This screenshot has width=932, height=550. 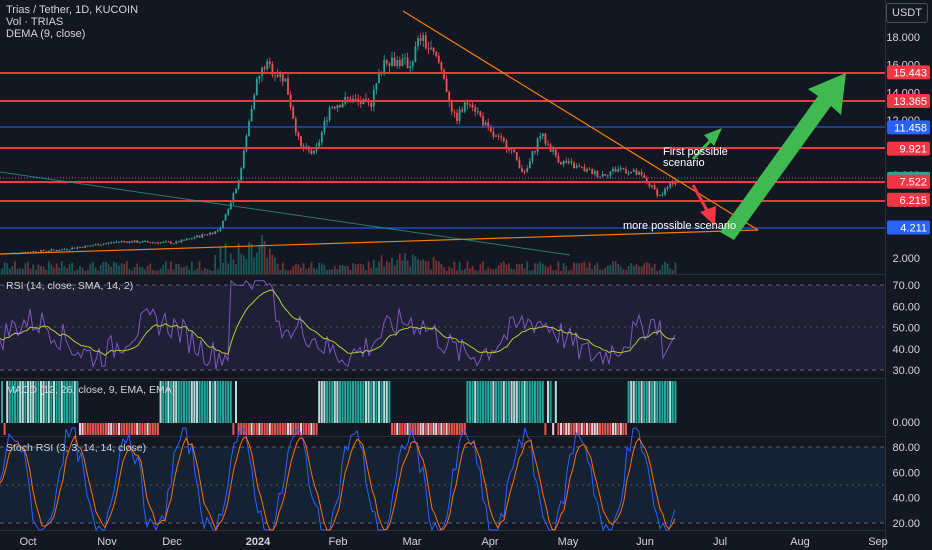 I want to click on time-axis: Oct Nov Dec 2024 Feb Mar Apr May Jun Jul Aug Sep, so click(x=453, y=542).